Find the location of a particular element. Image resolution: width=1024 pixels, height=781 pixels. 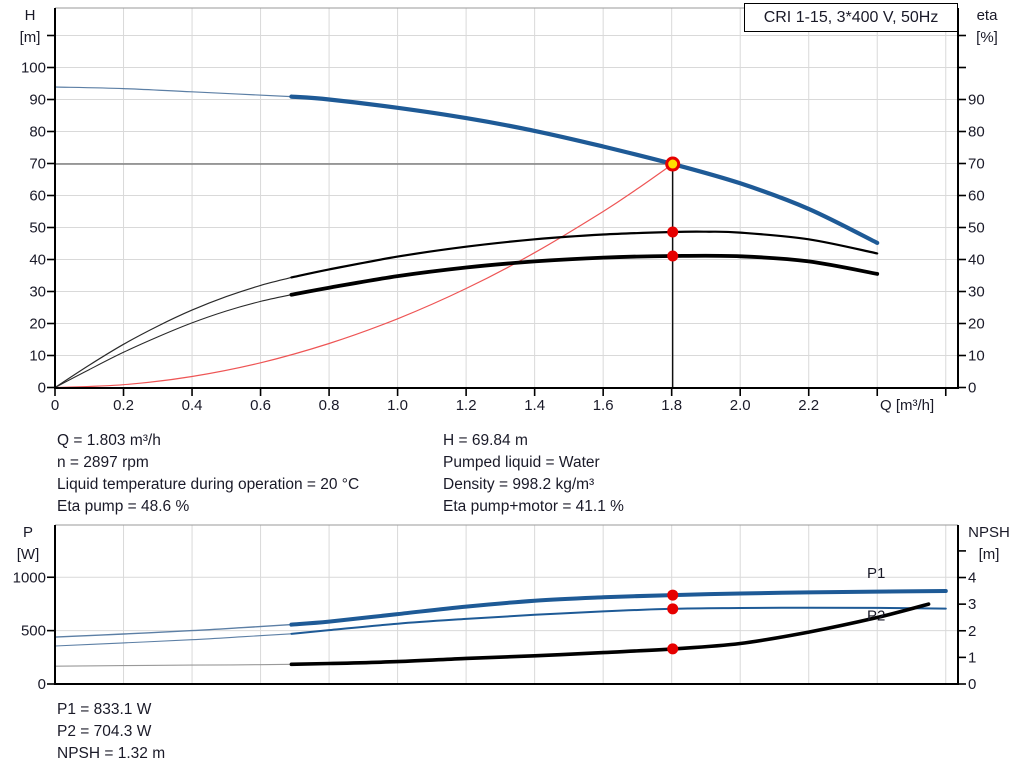

y-right-tick-label: 40 is located at coordinates (976, 260).